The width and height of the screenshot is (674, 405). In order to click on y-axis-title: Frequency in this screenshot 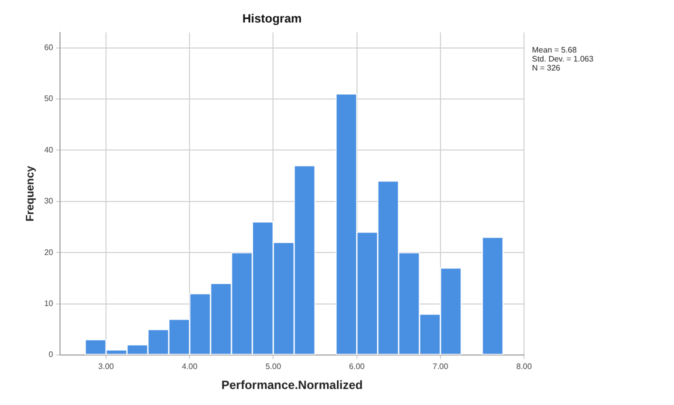, I will do `click(30, 193)`.